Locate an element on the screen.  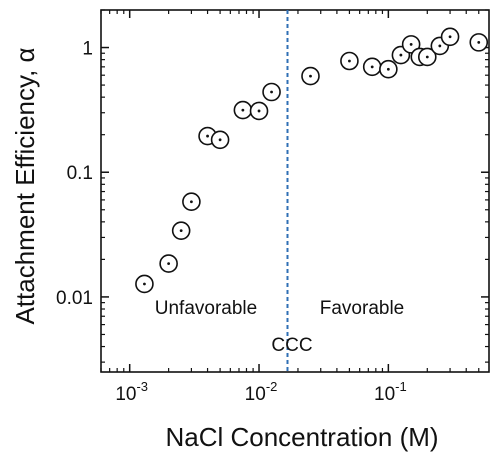
y-tick-label: 1 is located at coordinates (87, 49).